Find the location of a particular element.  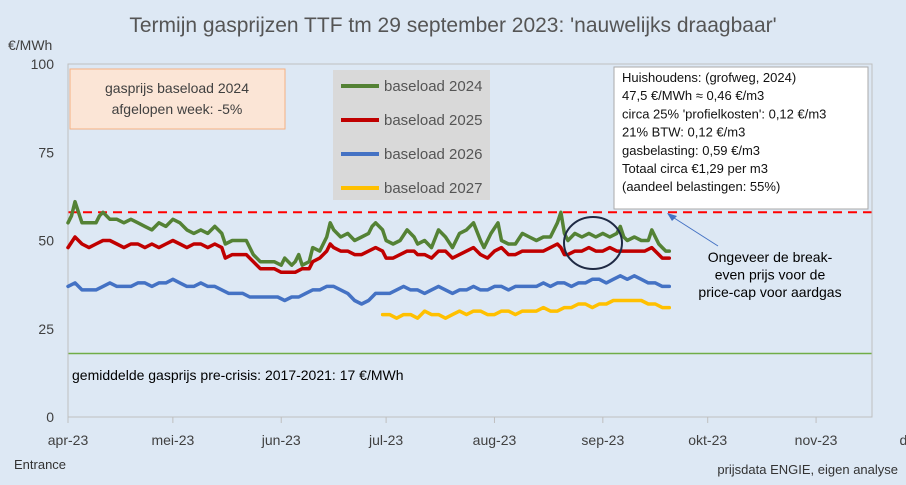

callout-line: even prijs voor de is located at coordinates (770, 275).